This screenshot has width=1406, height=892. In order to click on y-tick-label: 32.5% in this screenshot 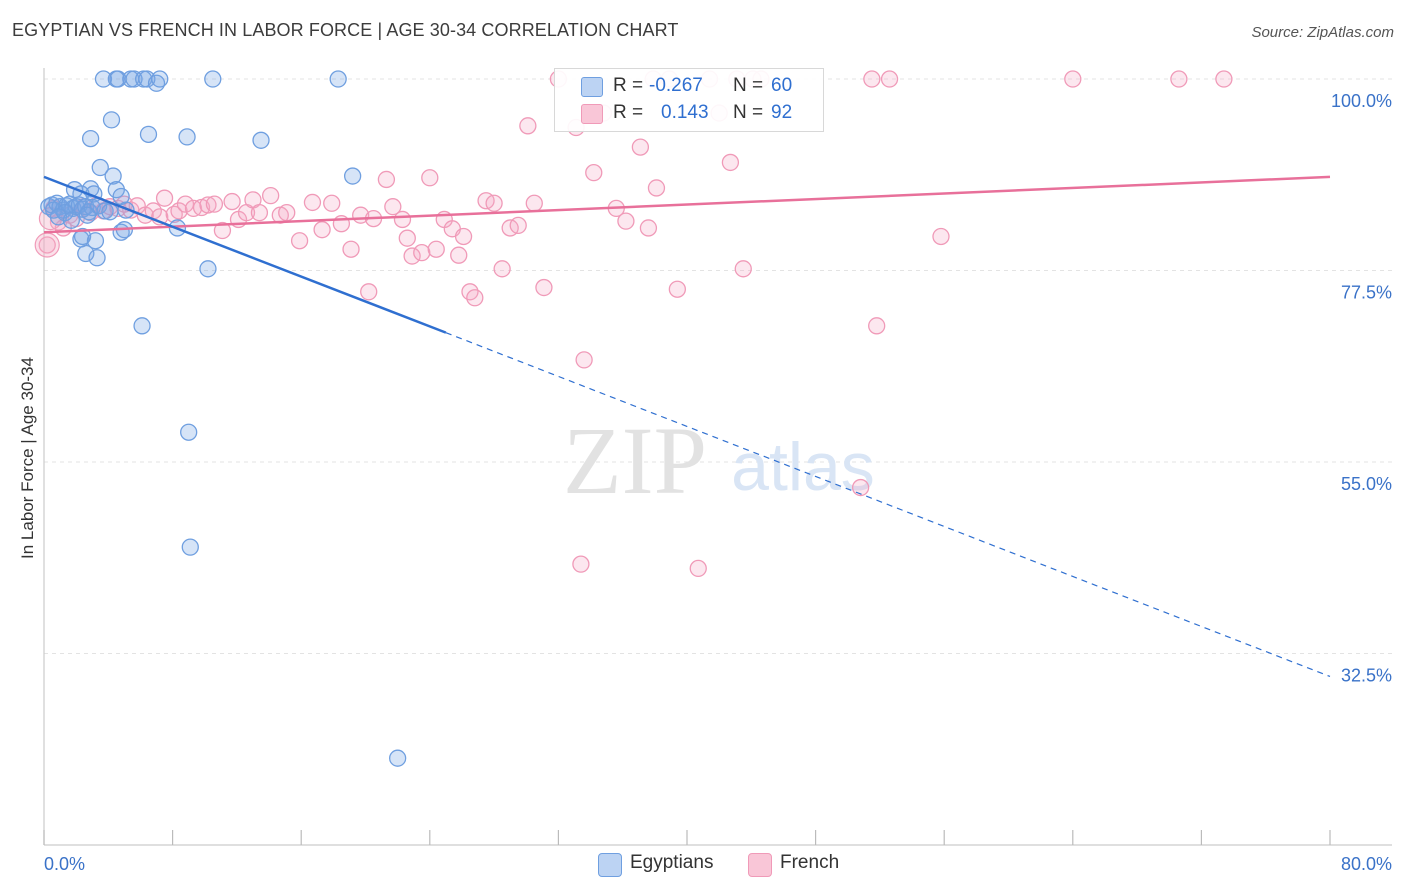, I will do `click(1366, 676)`.